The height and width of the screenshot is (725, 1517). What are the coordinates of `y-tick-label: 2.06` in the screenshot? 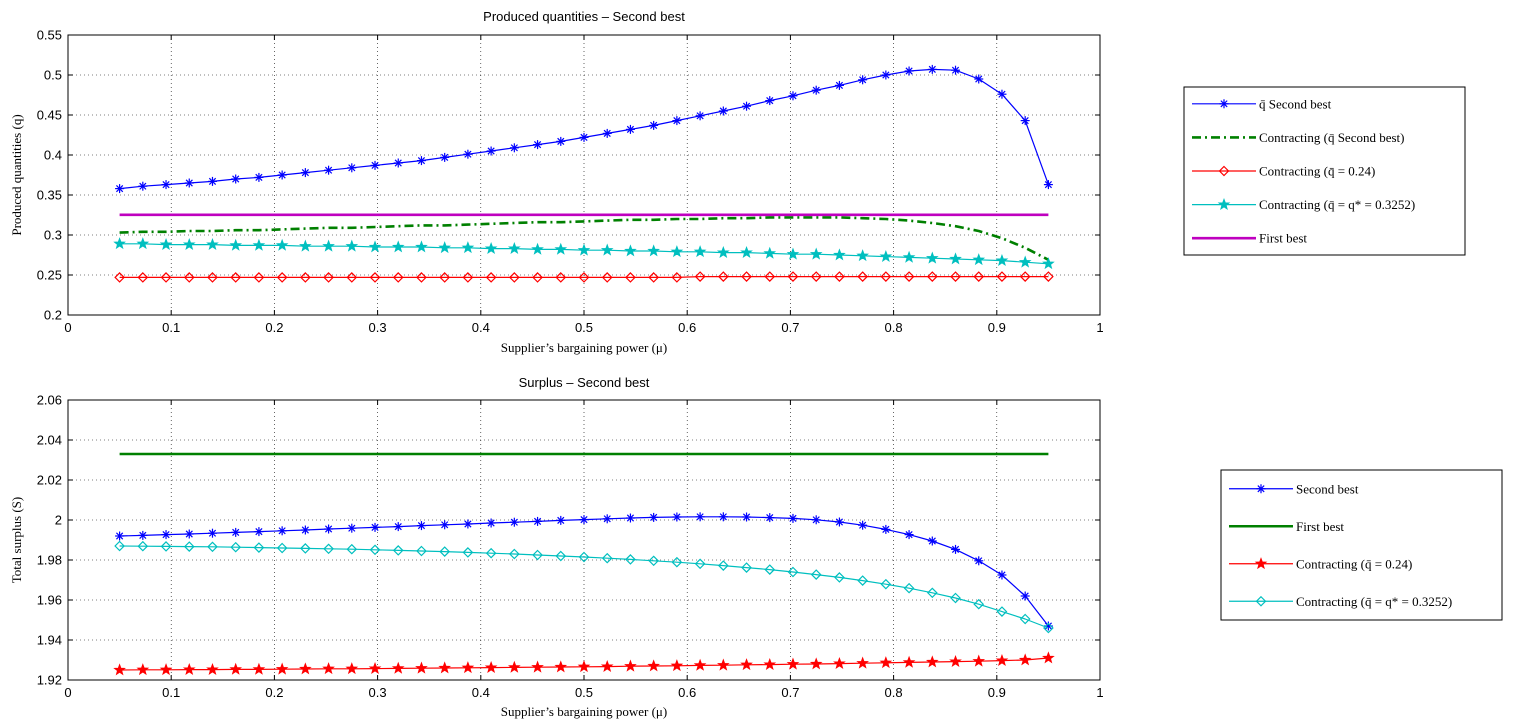 It's located at (49, 400).